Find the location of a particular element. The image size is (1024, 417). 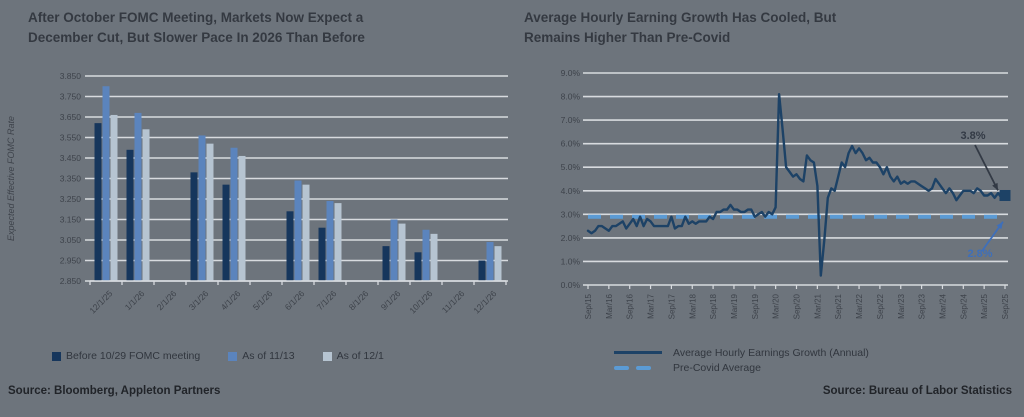

x-axis-tick-label: 8/1/26 is located at coordinates (359, 300).